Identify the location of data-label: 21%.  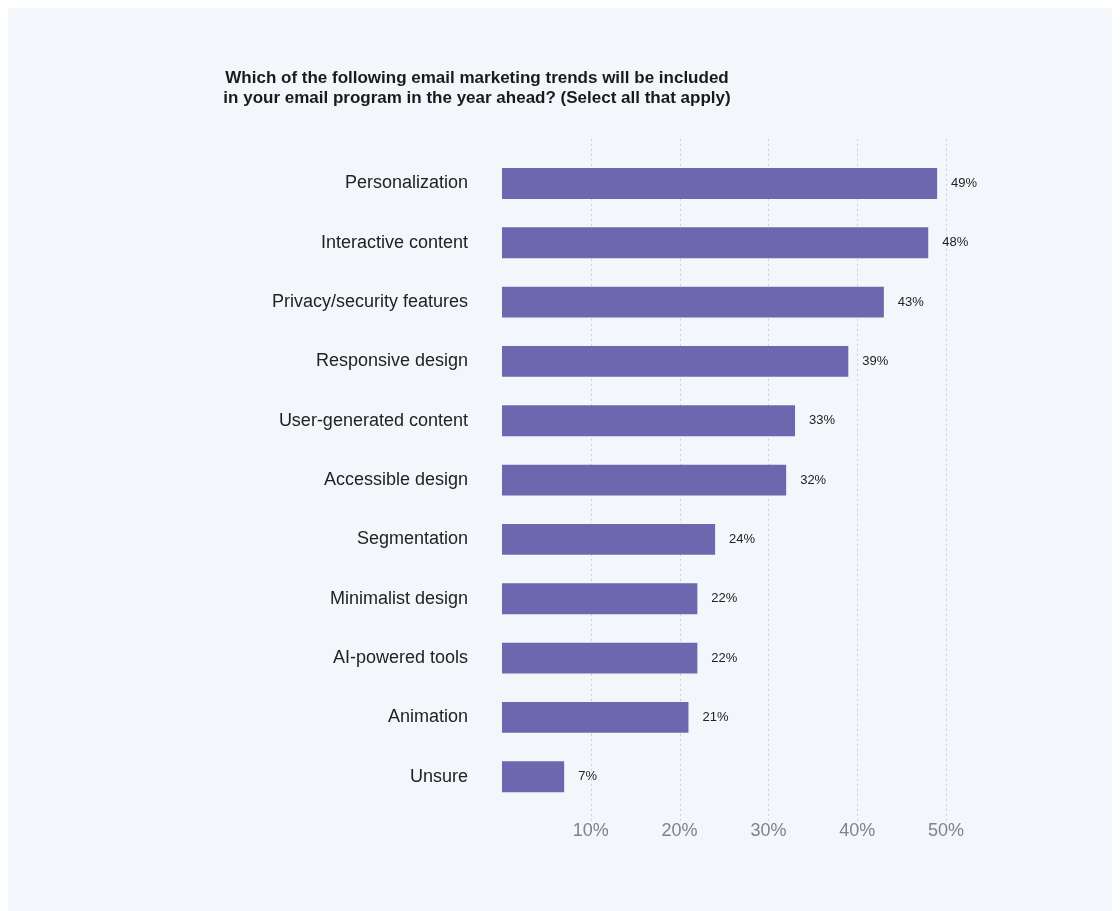
(715, 716).